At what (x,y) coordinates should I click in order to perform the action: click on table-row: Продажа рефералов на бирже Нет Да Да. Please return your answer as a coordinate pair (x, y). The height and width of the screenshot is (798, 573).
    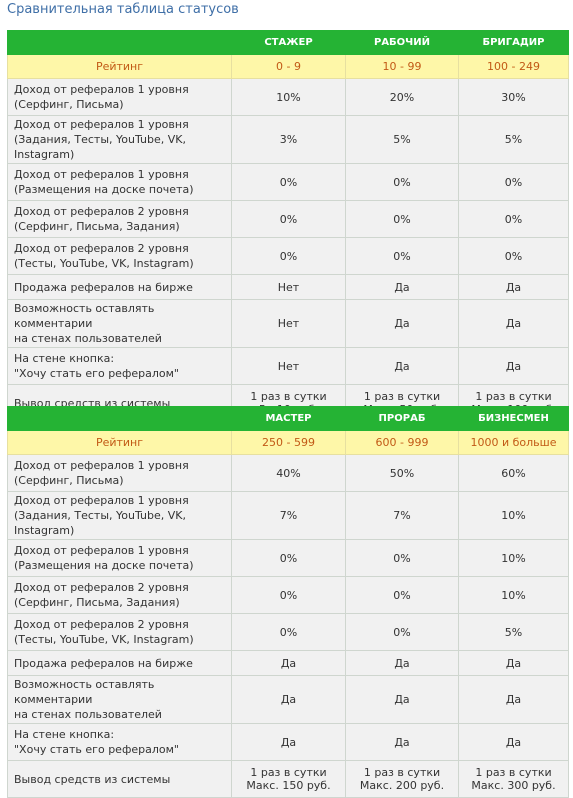
    Looking at the image, I should click on (288, 287).